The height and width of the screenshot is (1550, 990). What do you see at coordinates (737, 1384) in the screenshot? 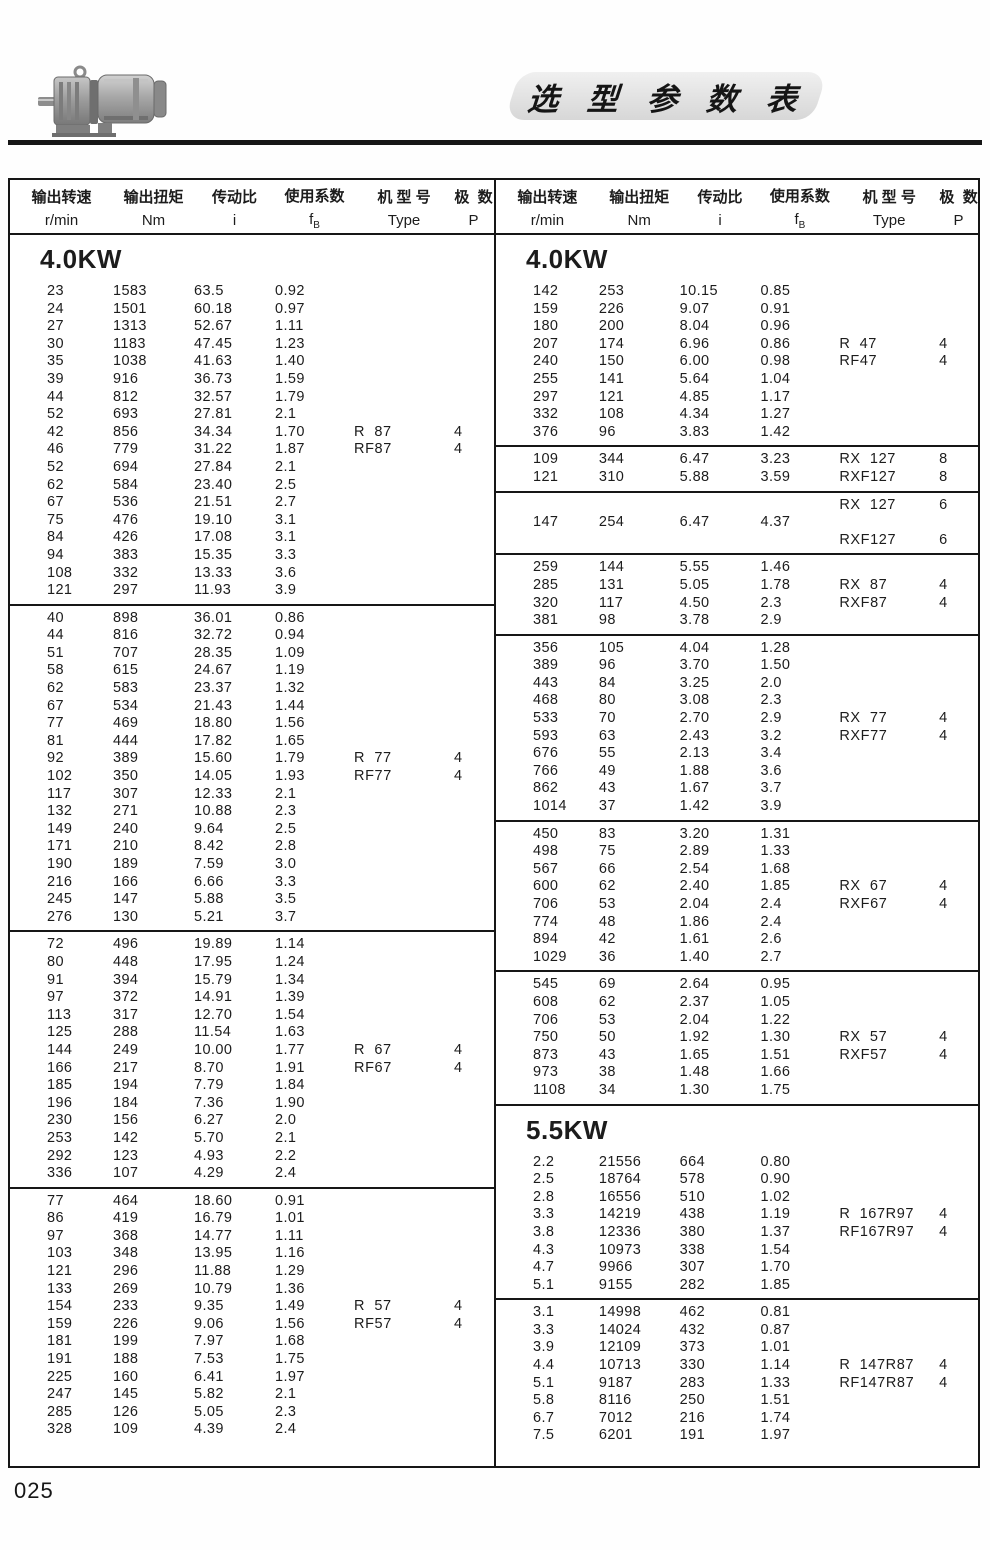
I see `table-row: 5.1 9187 283 1.33 RF147R87 4` at bounding box center [737, 1384].